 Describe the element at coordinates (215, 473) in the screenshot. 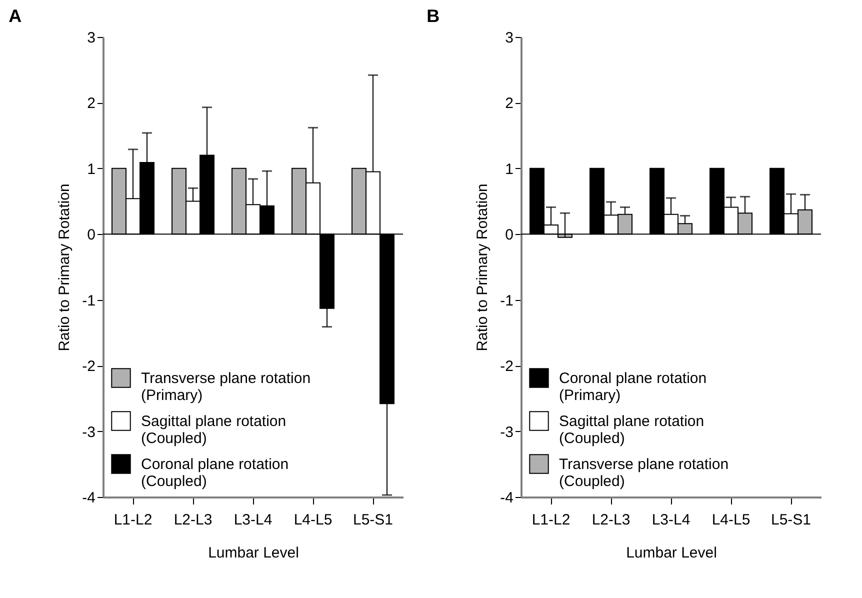

I see `legend-label: Coronal plane rotation (Coupled)` at that location.